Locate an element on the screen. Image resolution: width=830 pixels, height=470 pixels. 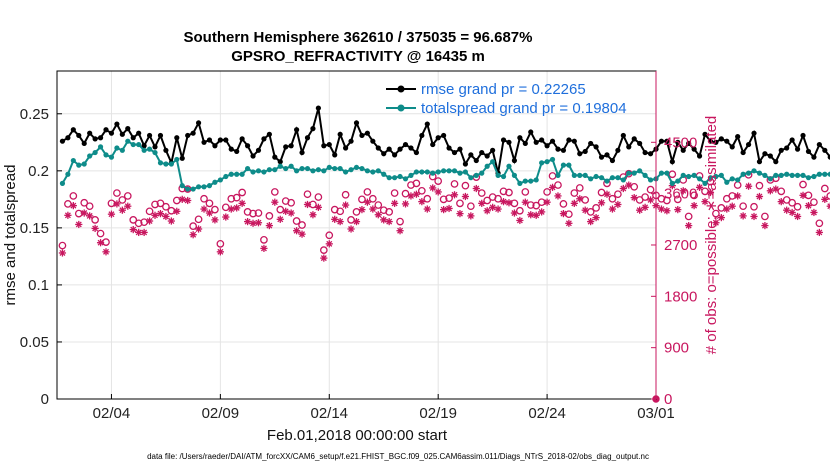
legend-rmse-label: rmse grand pr = 0.22265 is located at coordinates (503, 89).